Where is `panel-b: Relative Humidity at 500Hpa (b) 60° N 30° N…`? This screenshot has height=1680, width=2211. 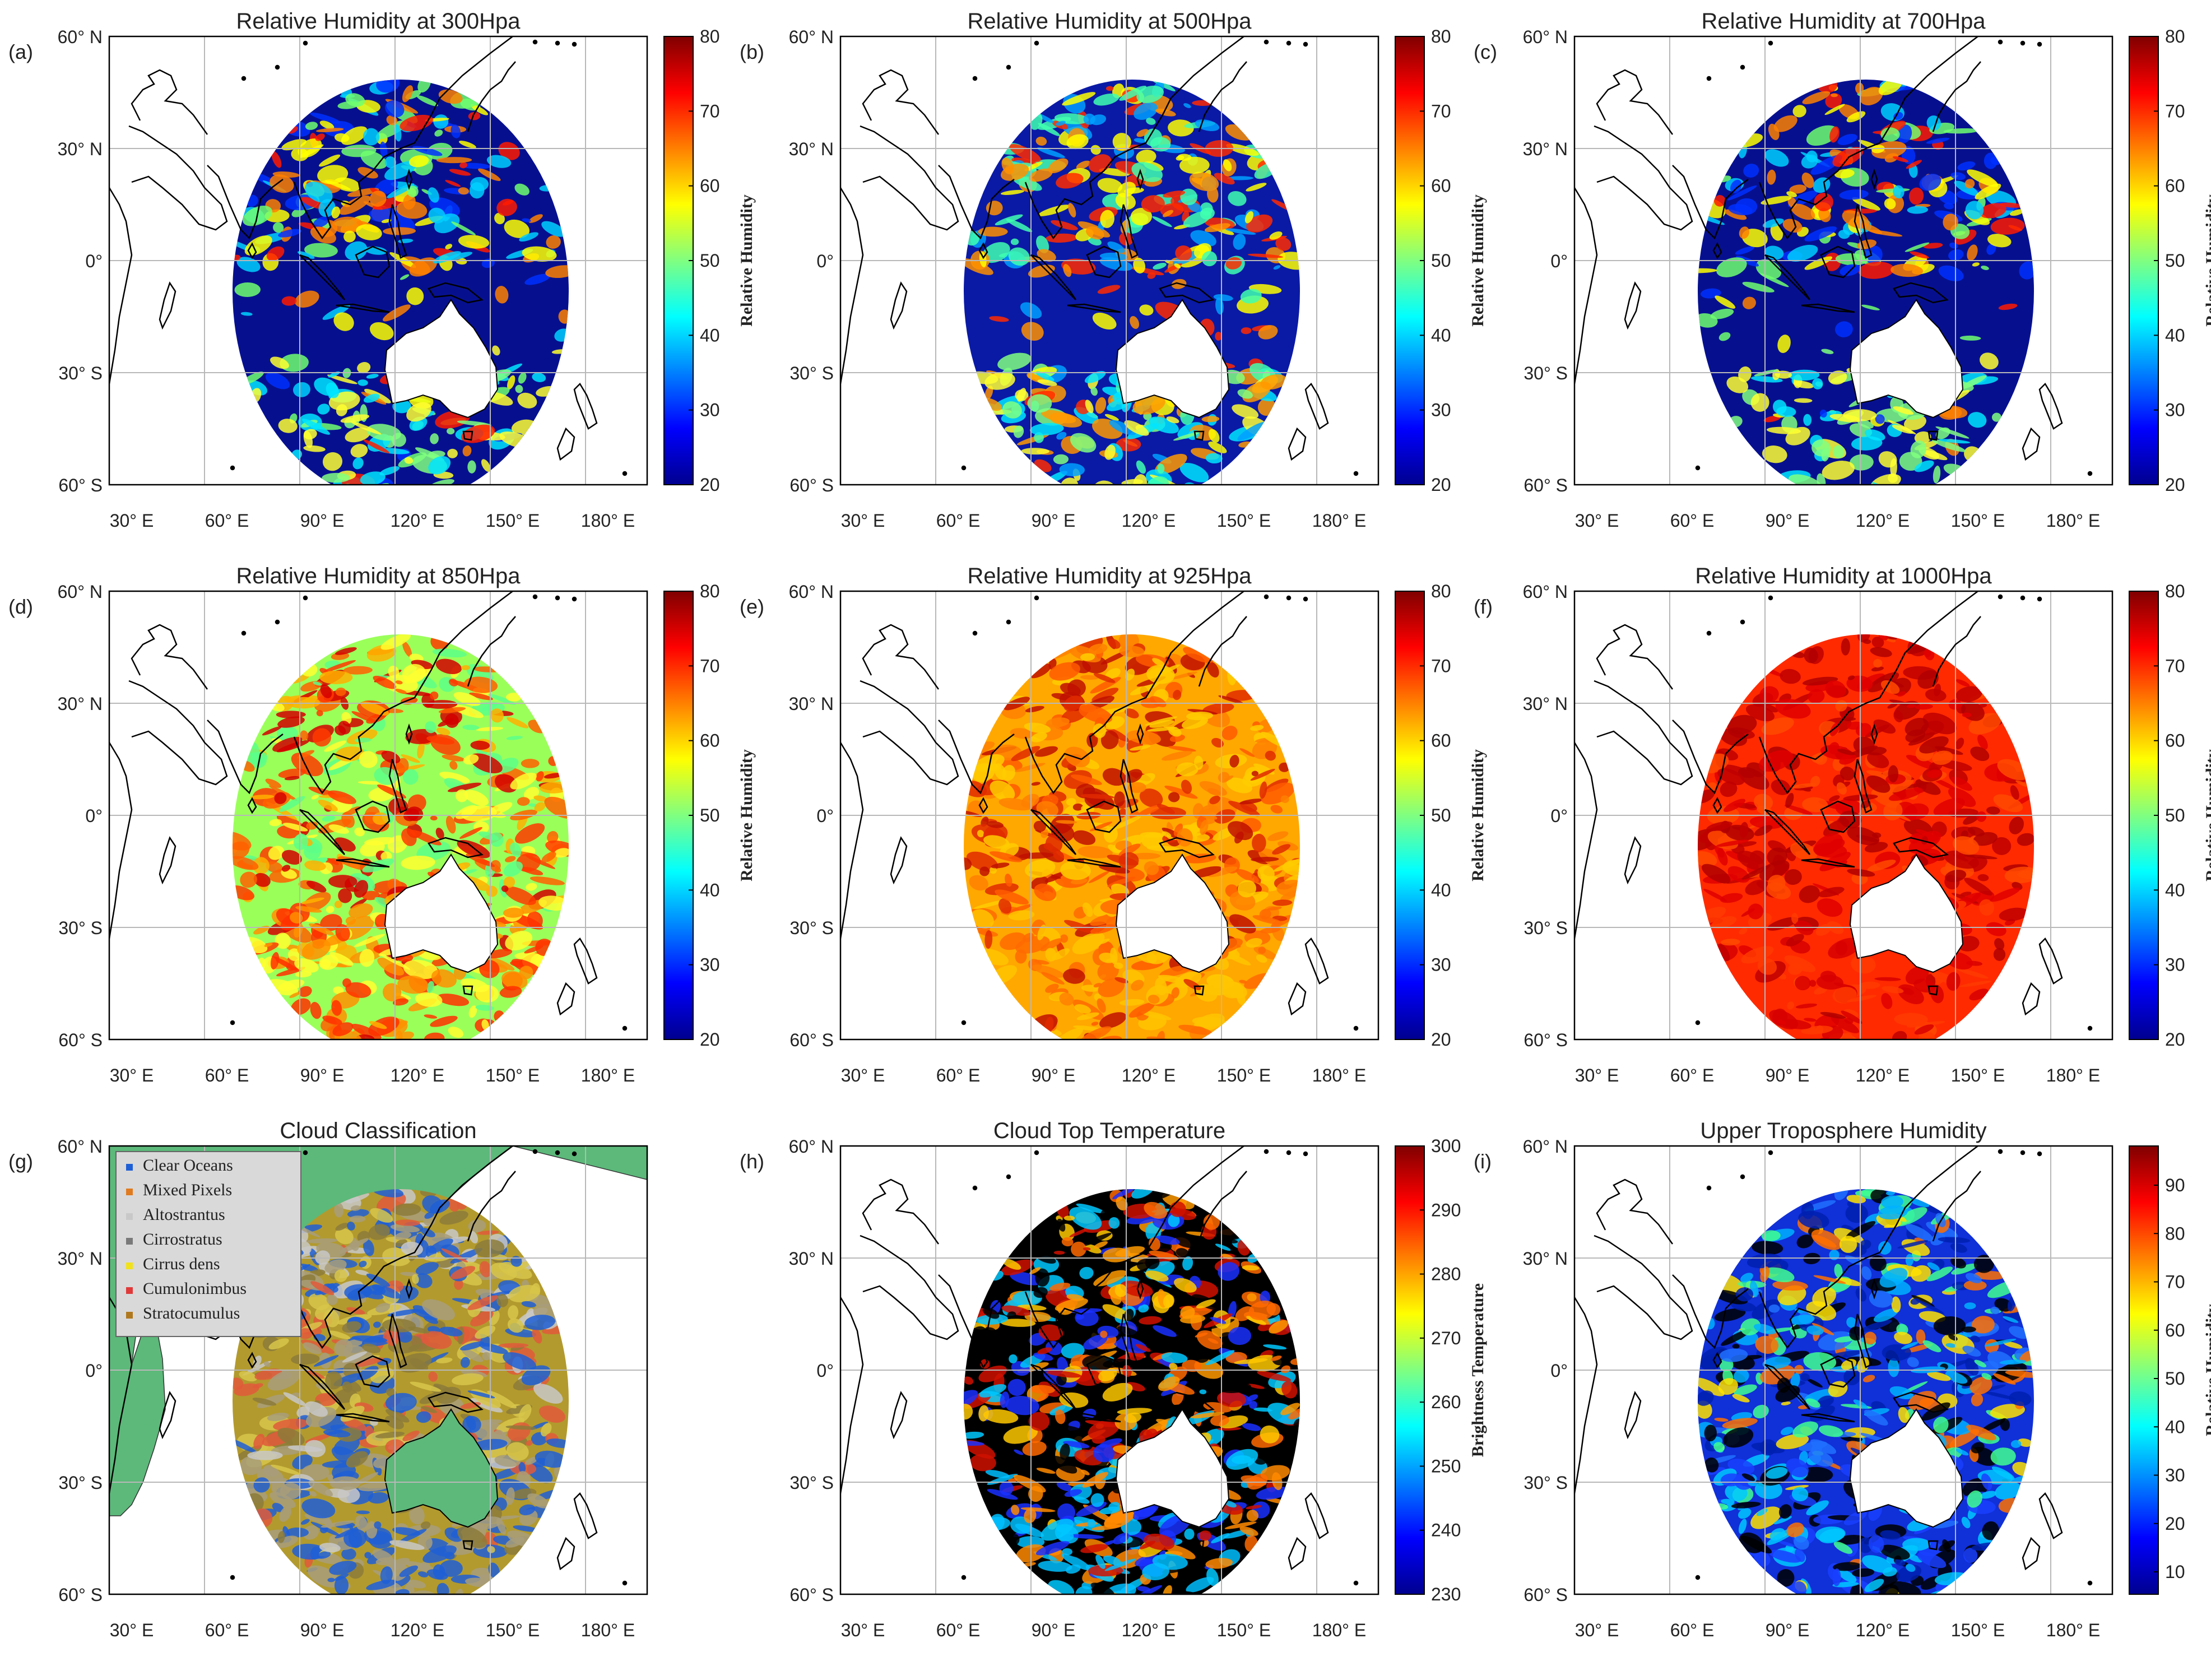
panel-b: Relative Humidity at 500Hpa (b) 60° N 30° N… is located at coordinates (1113, 270).